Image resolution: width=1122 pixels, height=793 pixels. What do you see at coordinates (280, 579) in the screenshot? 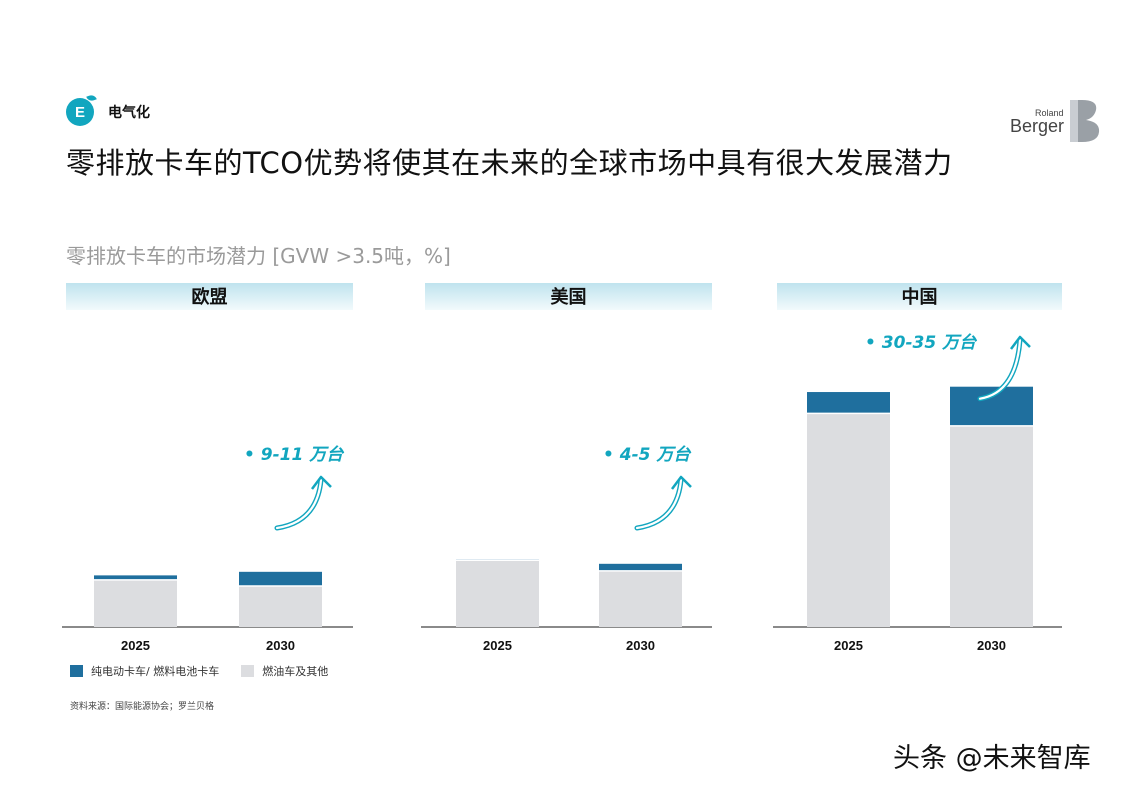
I see `bar-zero-emission-eu-2030` at bounding box center [280, 579].